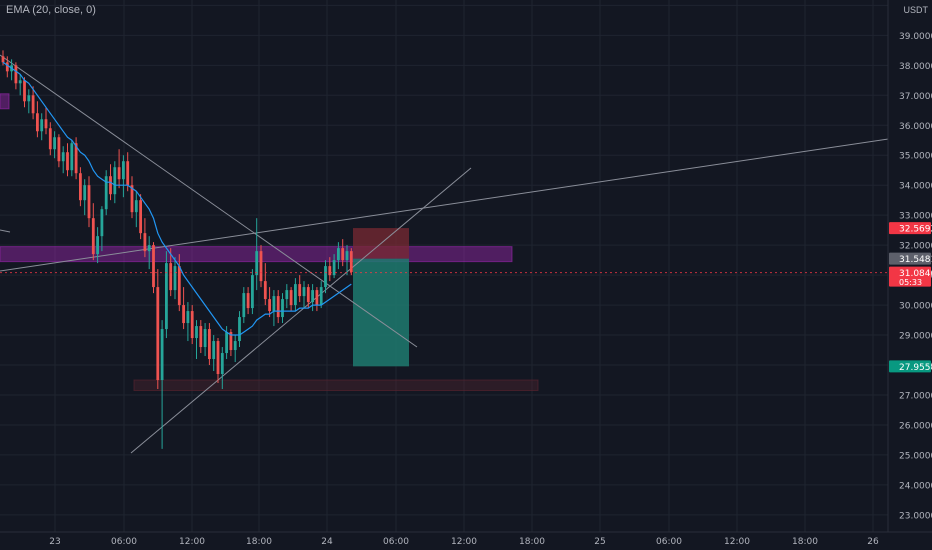 Image resolution: width=932 pixels, height=550 pixels. I want to click on zone-support, so click(336, 385).